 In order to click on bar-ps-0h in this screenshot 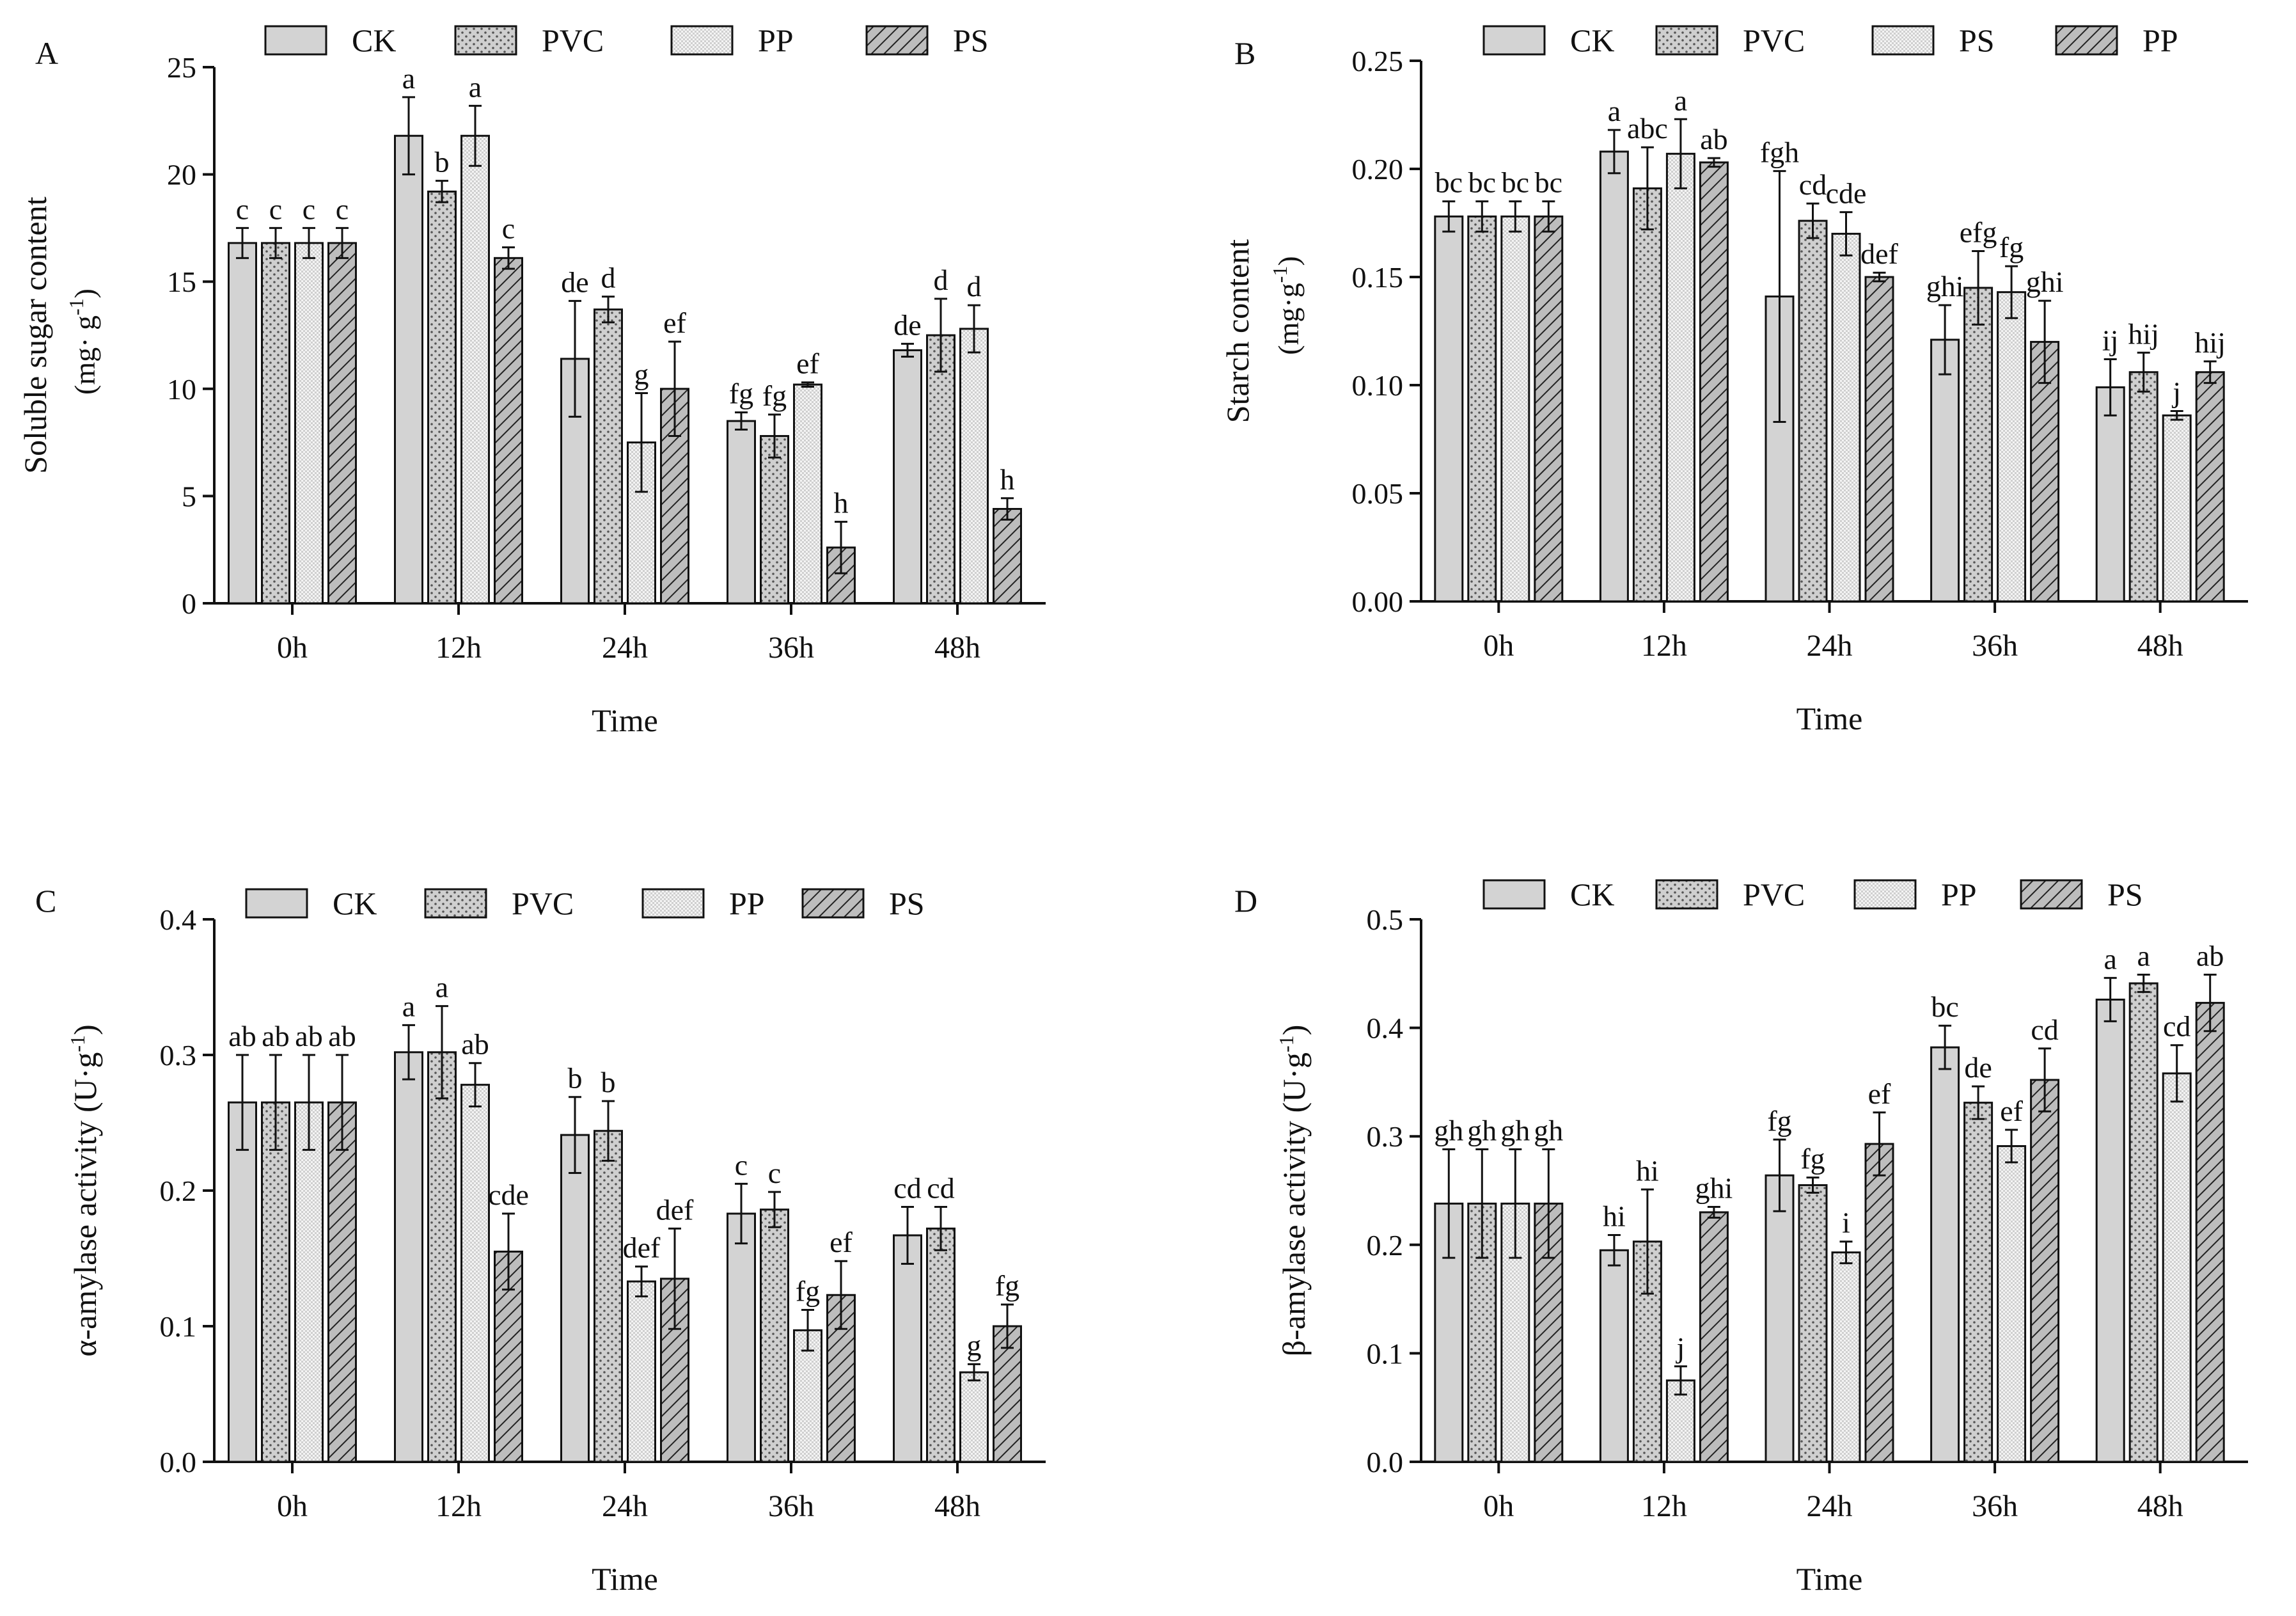, I will do `click(342, 423)`.